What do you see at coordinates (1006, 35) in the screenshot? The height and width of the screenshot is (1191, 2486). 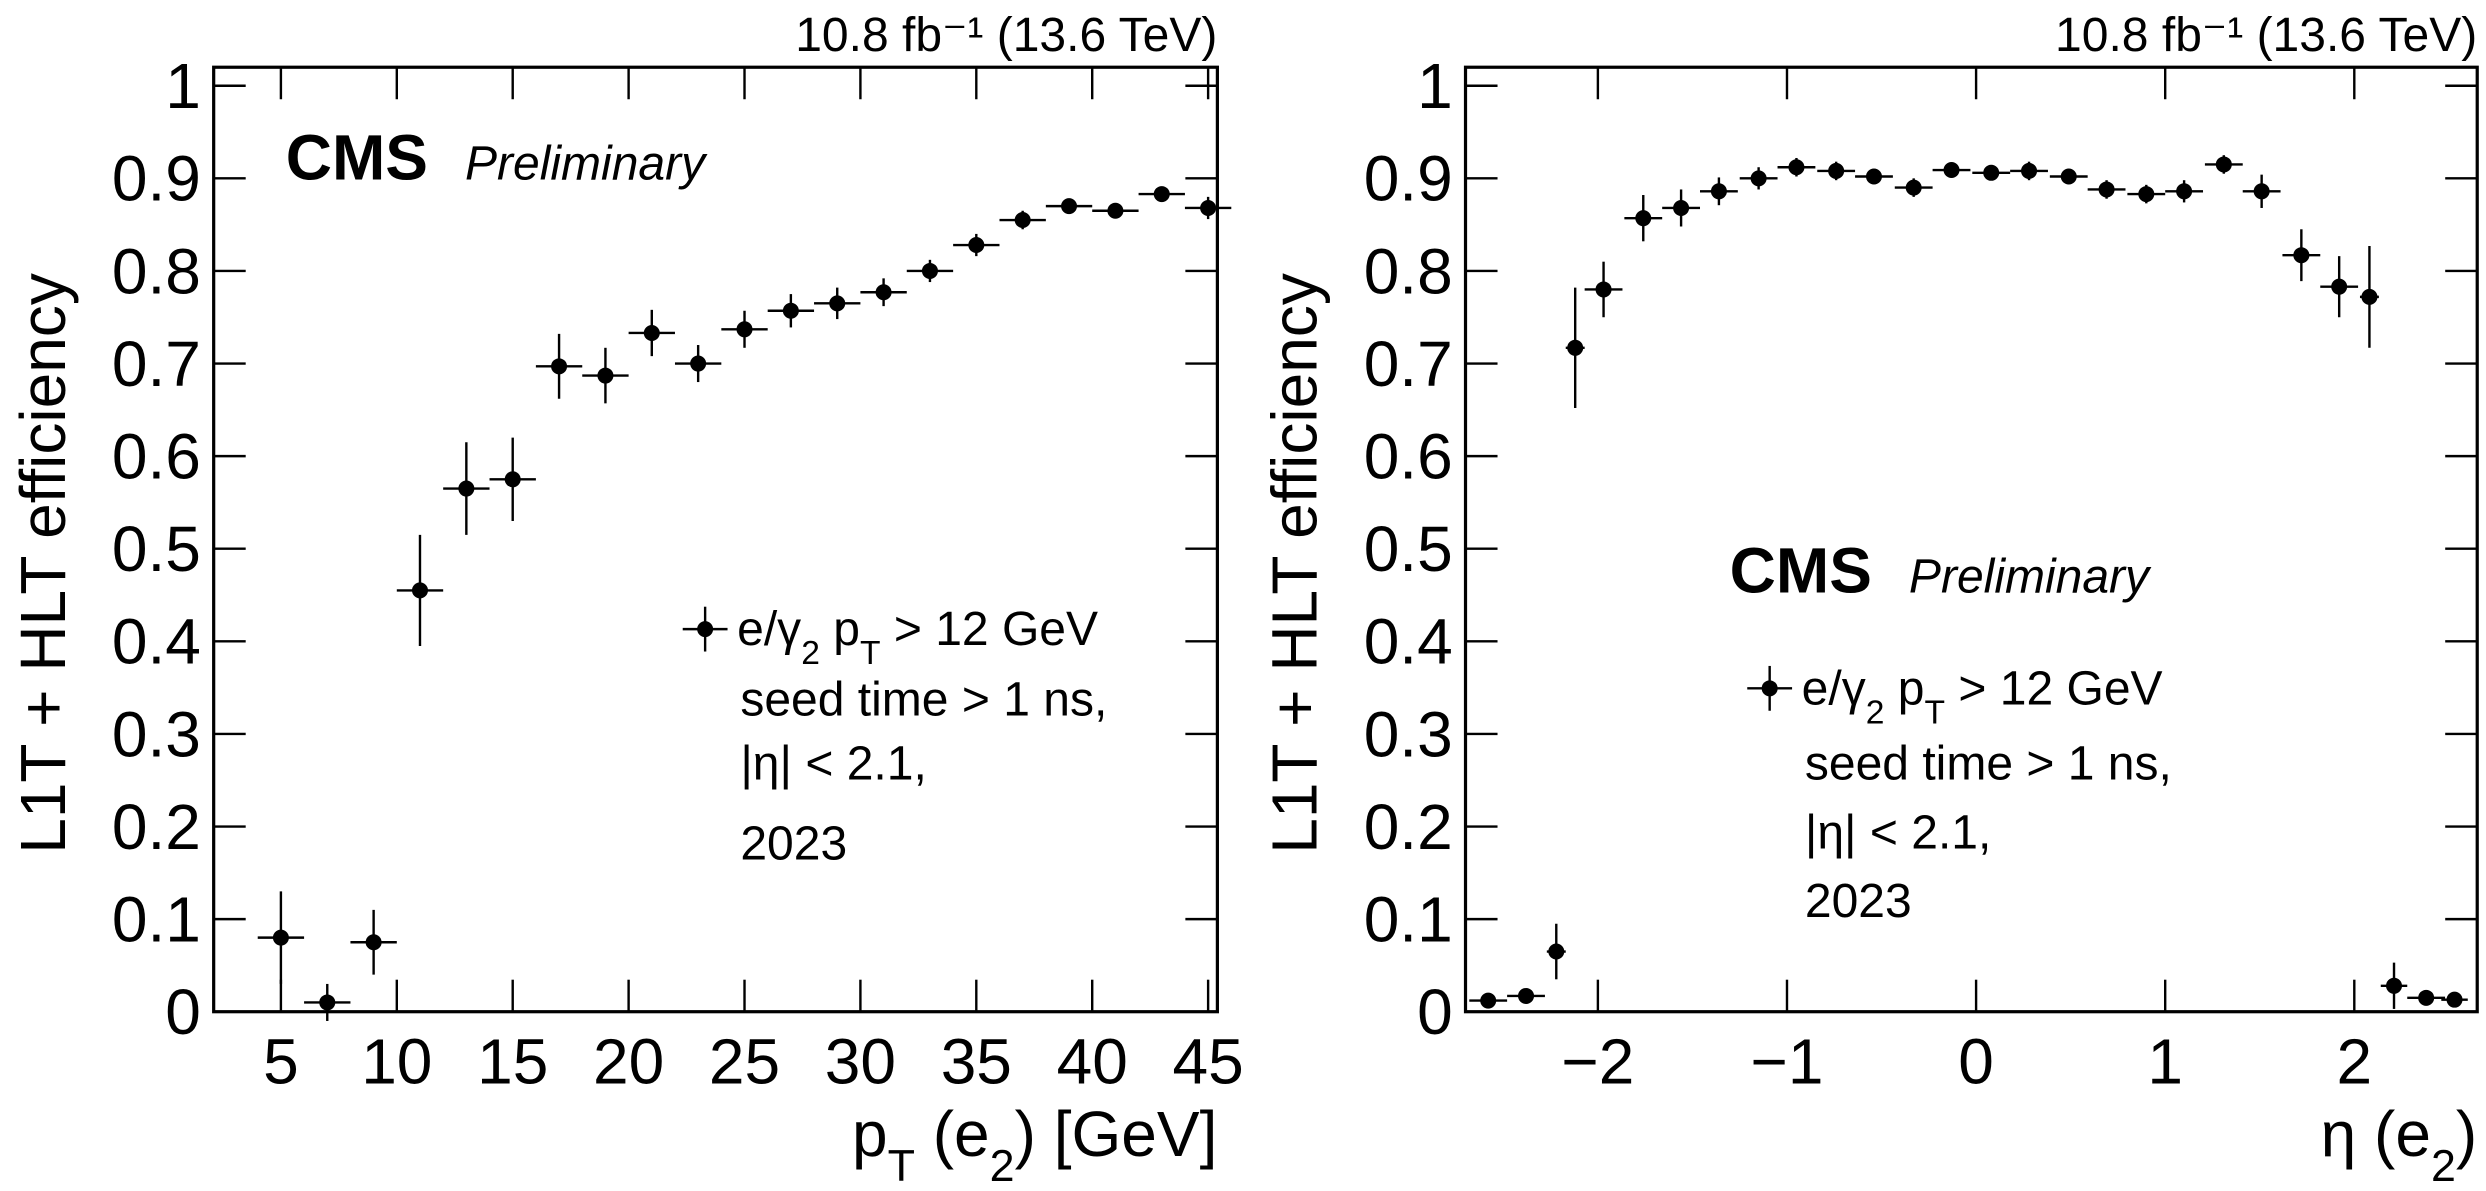 I see `lumi-label: 10.8 fb⁻¹ (13.6 TeV)` at bounding box center [1006, 35].